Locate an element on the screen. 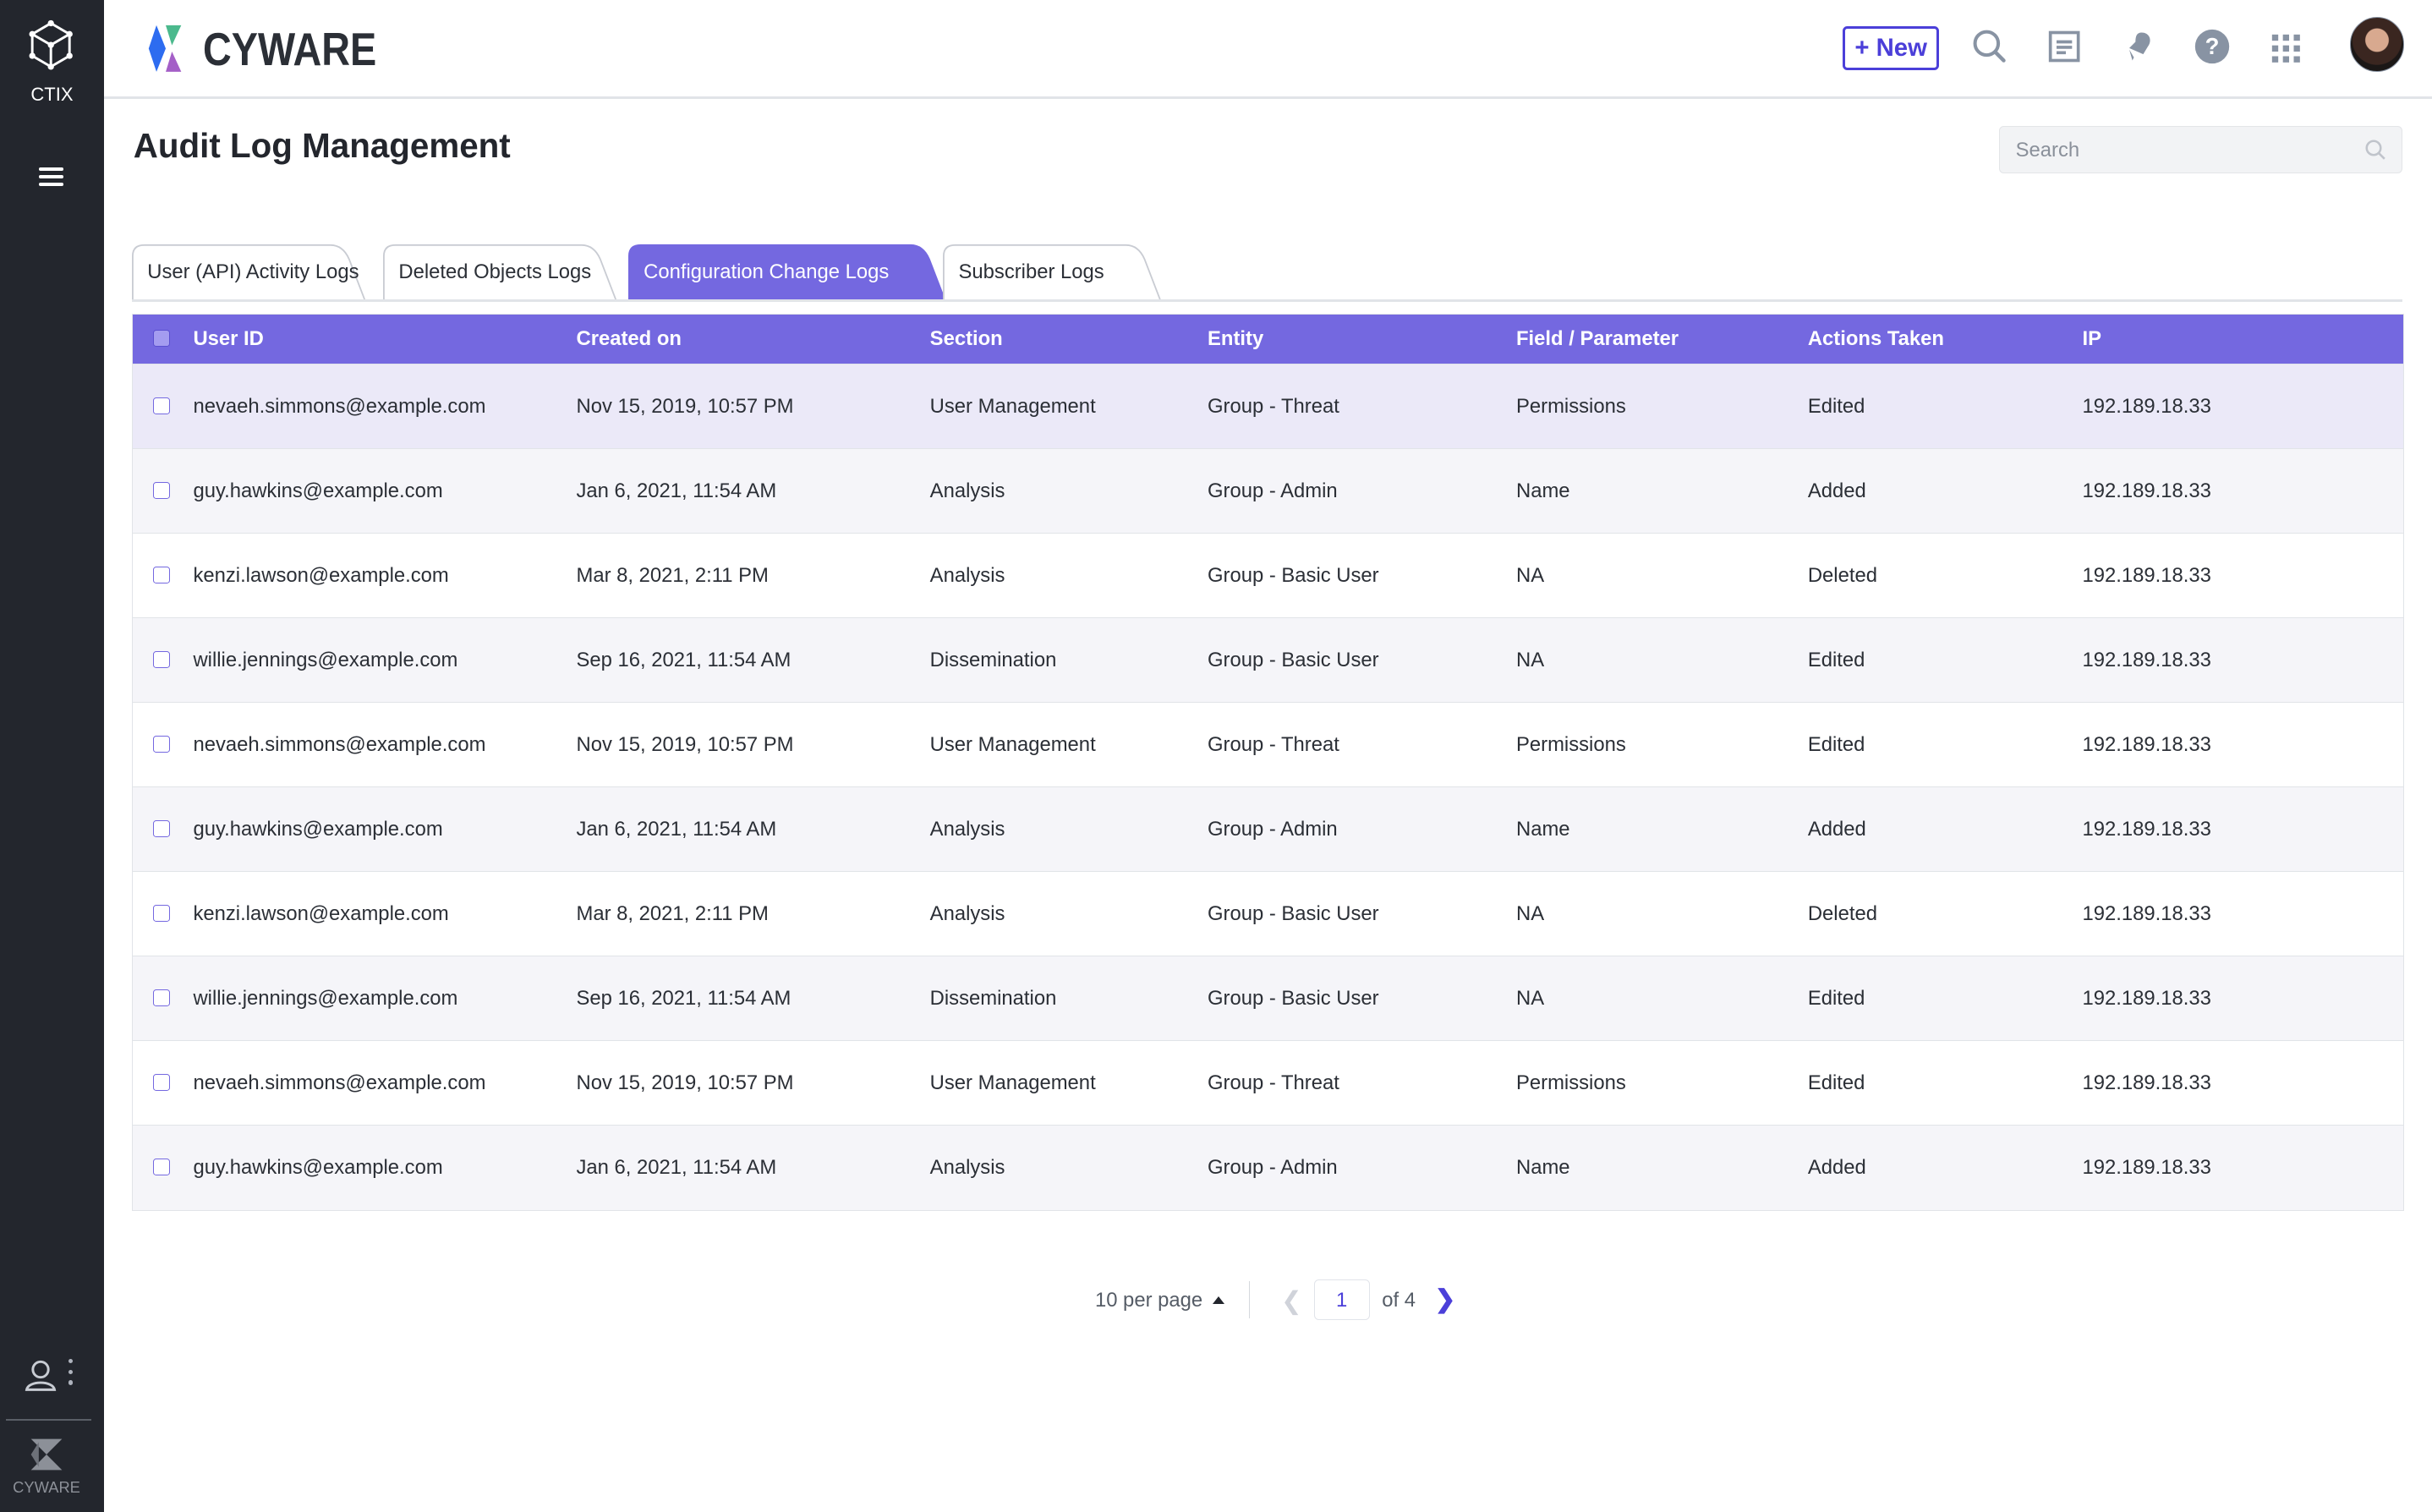 This screenshot has height=1512, width=2432. caret-up-icon is located at coordinates (1219, 1300).